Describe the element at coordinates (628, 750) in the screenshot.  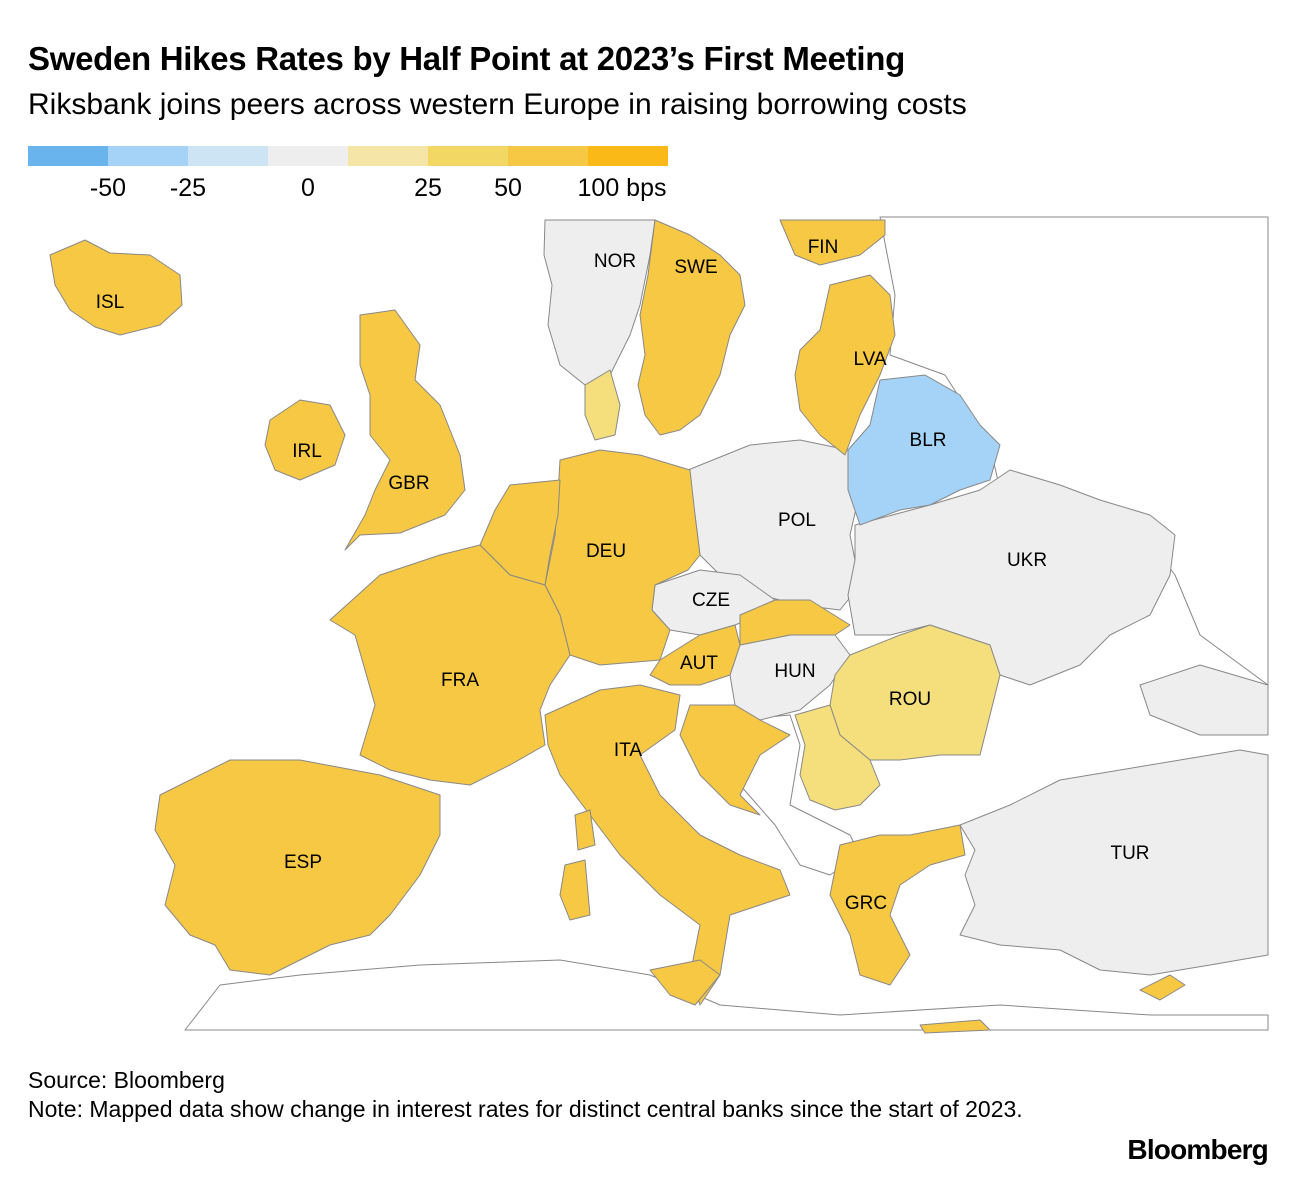
I see `label-ita: ITA` at that location.